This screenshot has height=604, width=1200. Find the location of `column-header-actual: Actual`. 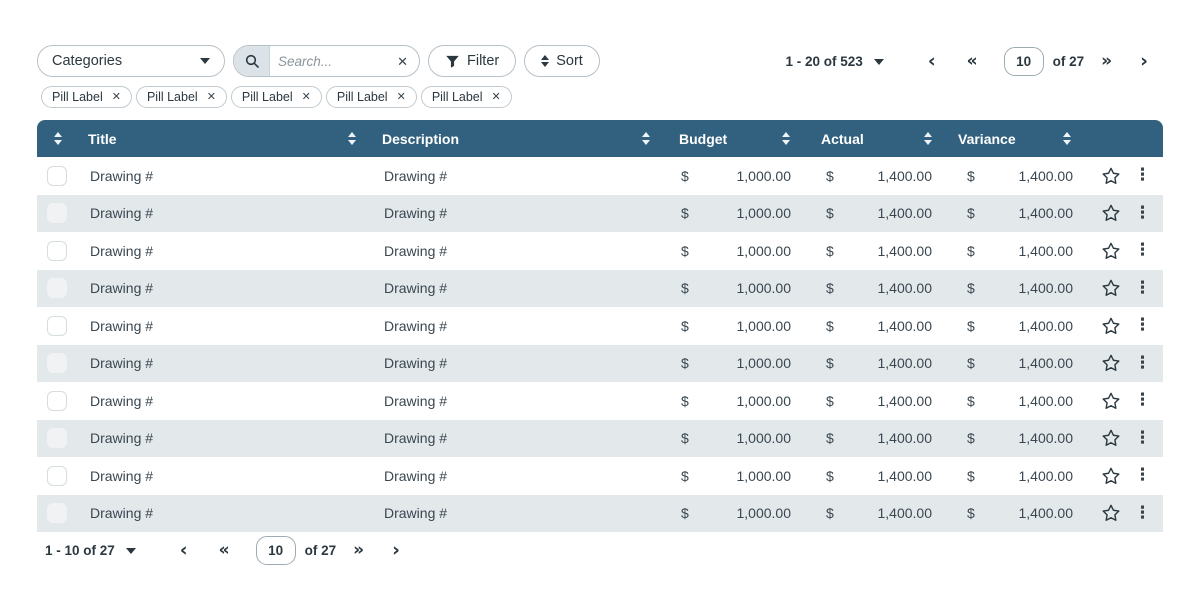

column-header-actual: Actual is located at coordinates (847, 139).